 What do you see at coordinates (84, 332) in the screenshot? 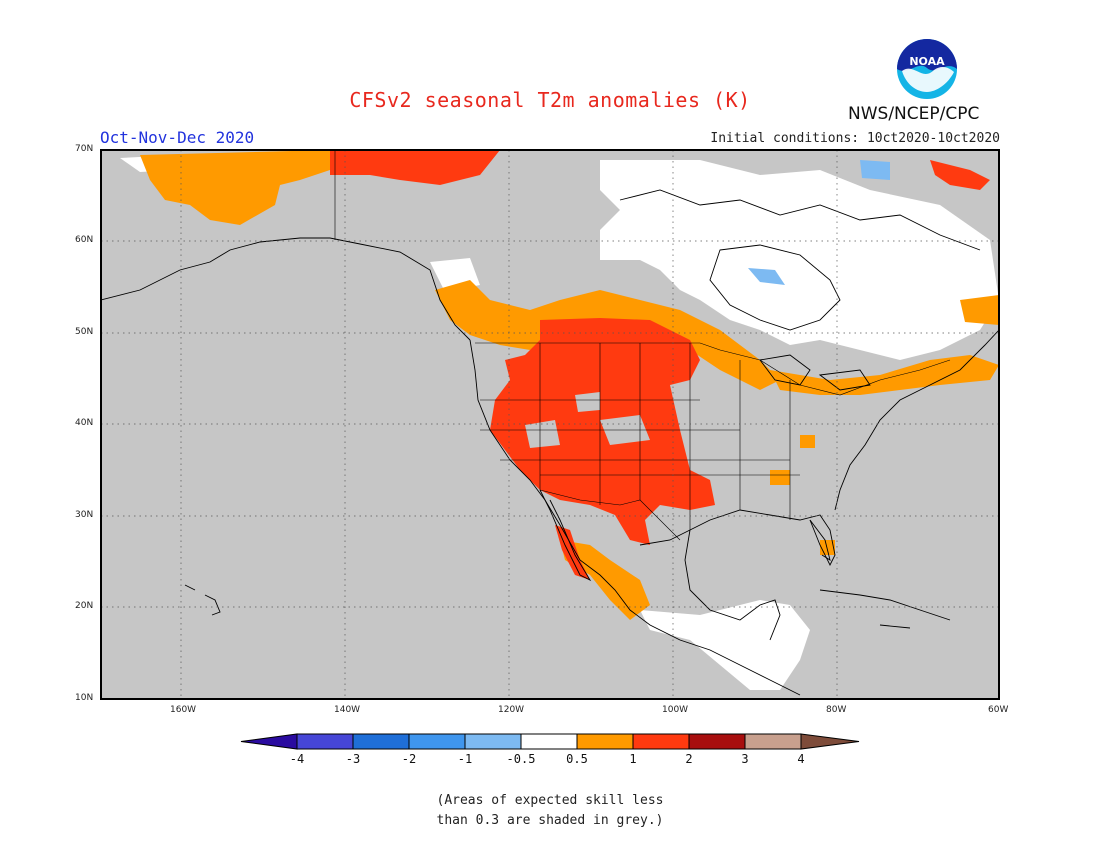
I see `lat-label: 50N` at bounding box center [84, 332].